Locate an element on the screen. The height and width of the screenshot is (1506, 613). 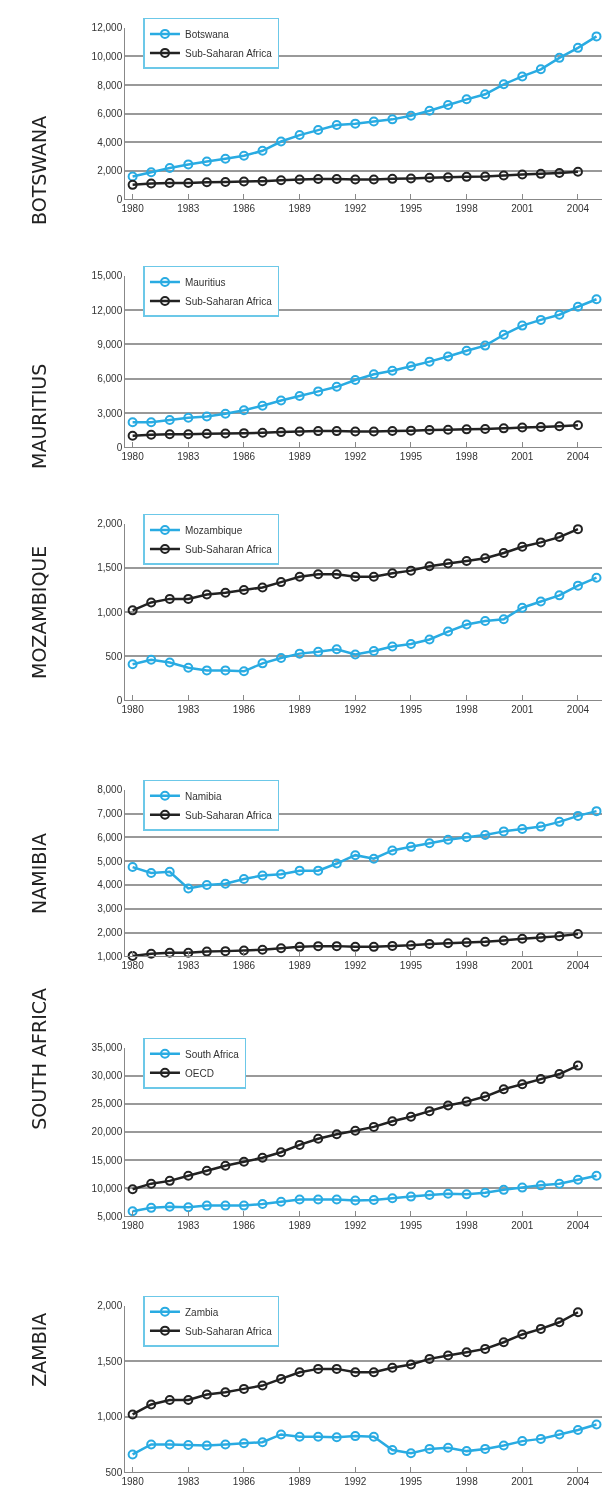
y-tick-label: 7,000 is located at coordinates (110, 814).